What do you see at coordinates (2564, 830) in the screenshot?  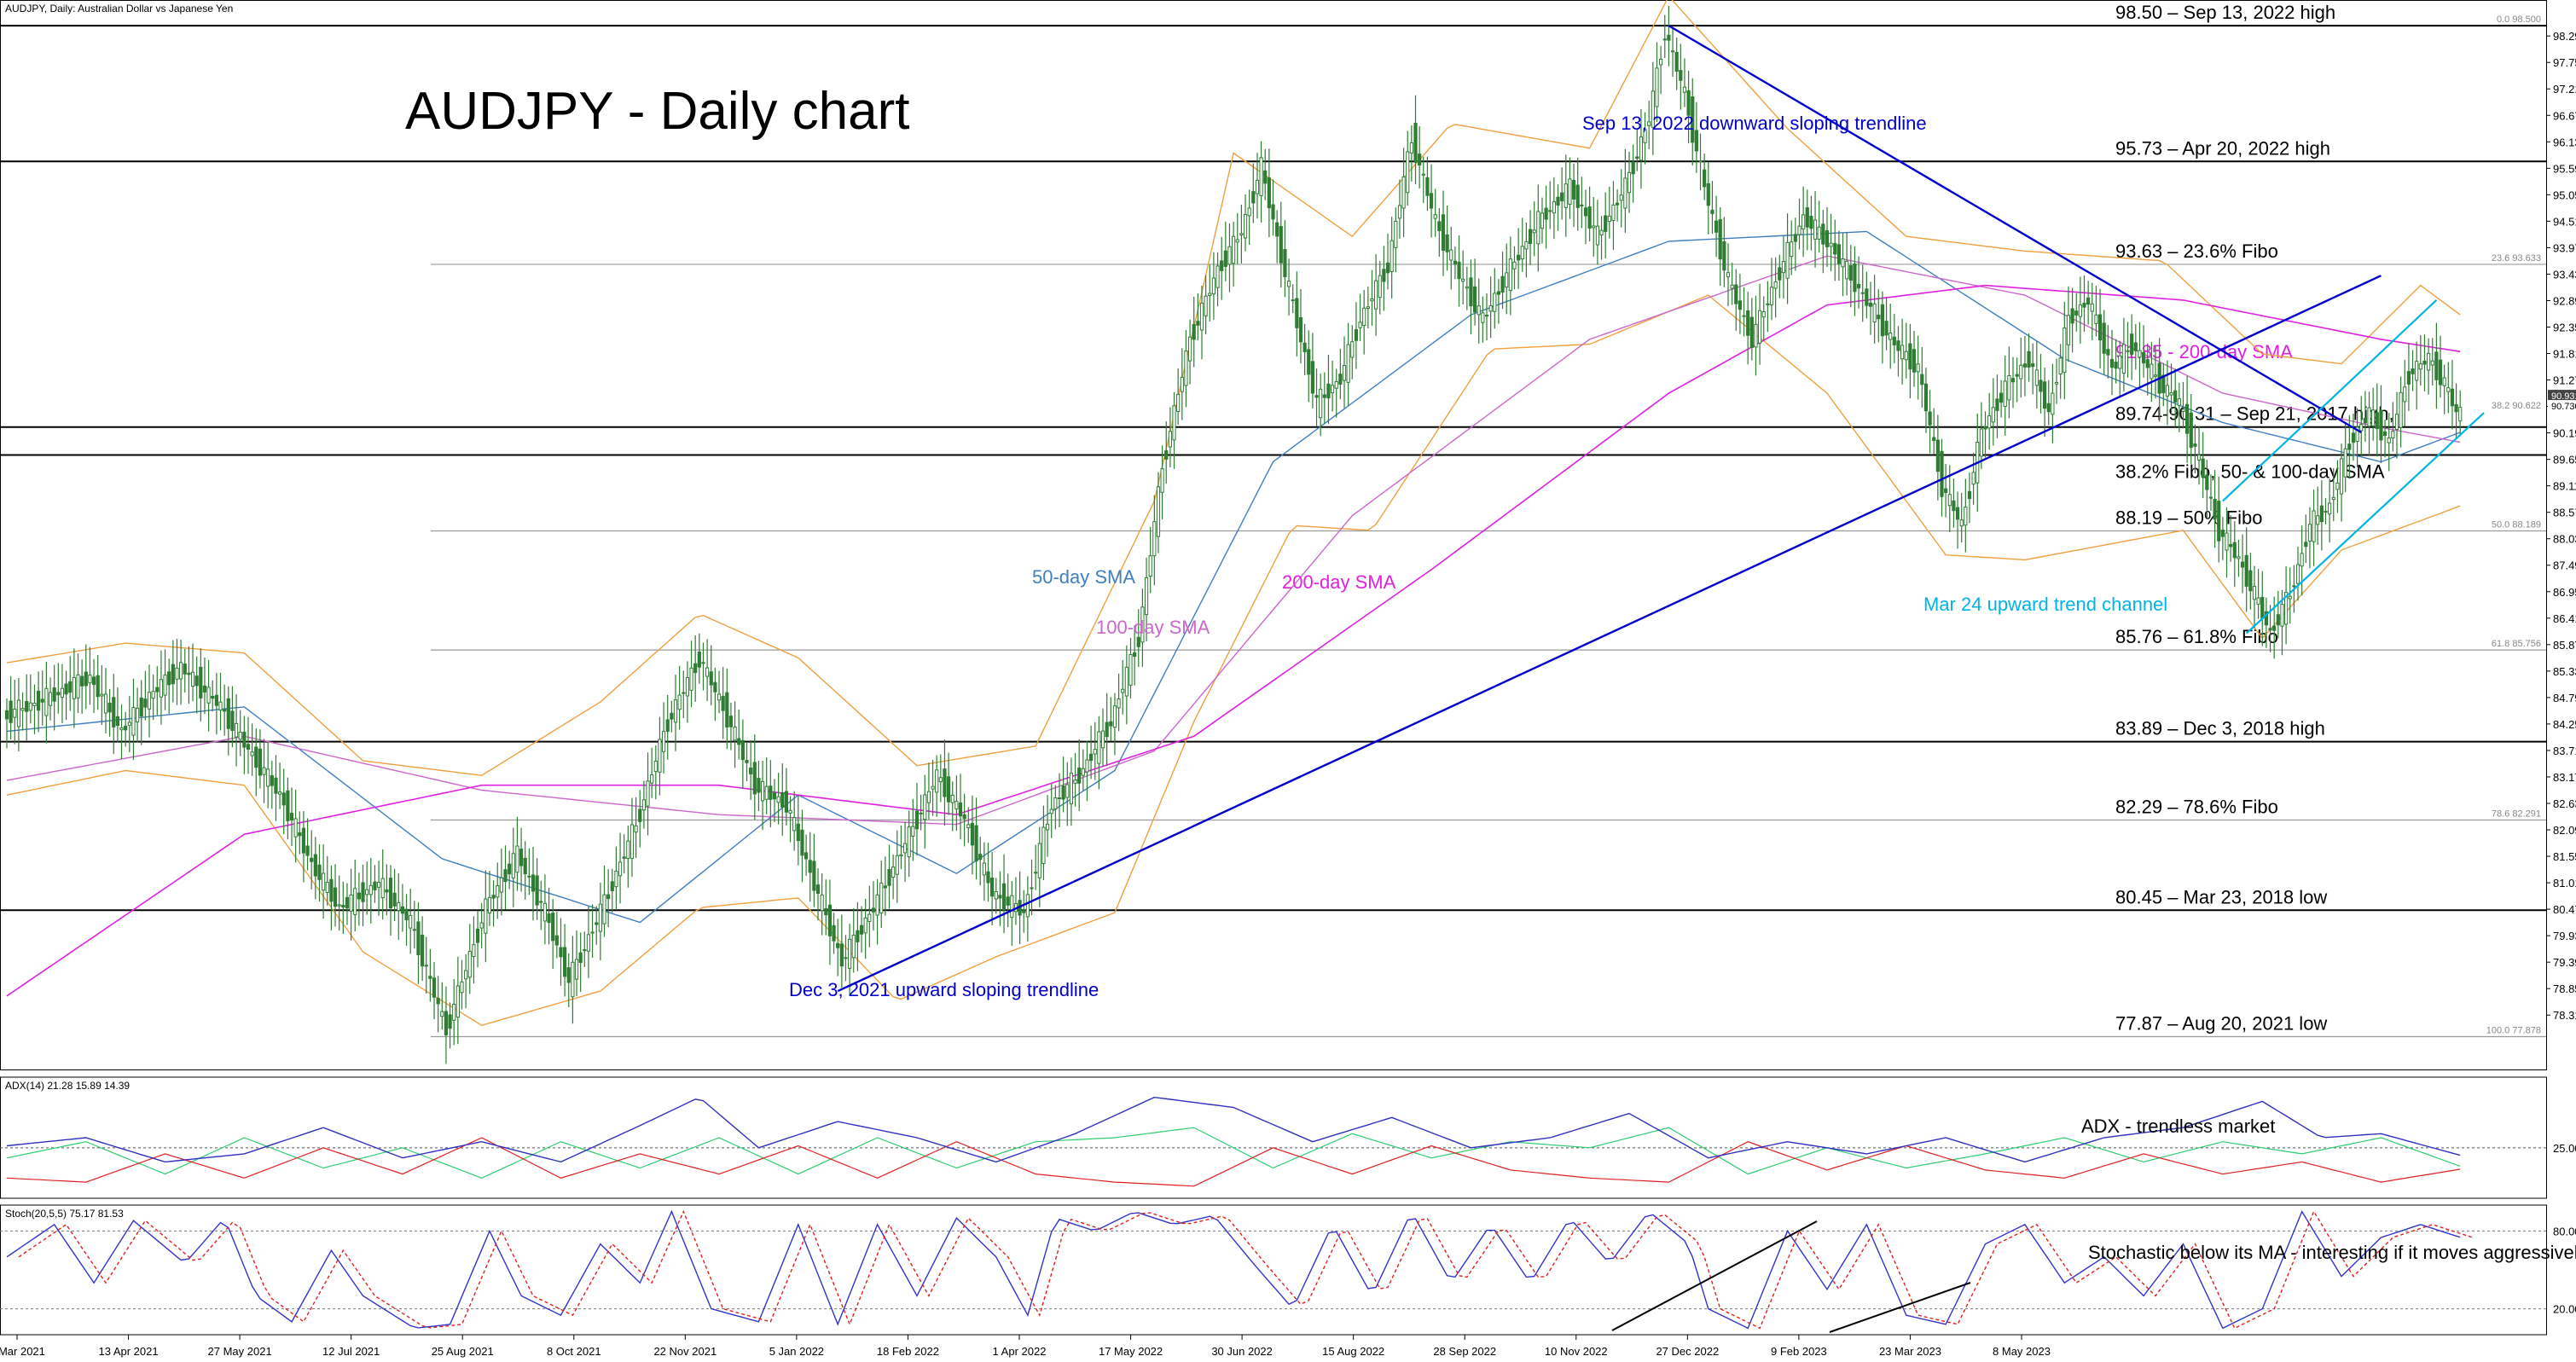 I see `y-tick-label: 82.090` at bounding box center [2564, 830].